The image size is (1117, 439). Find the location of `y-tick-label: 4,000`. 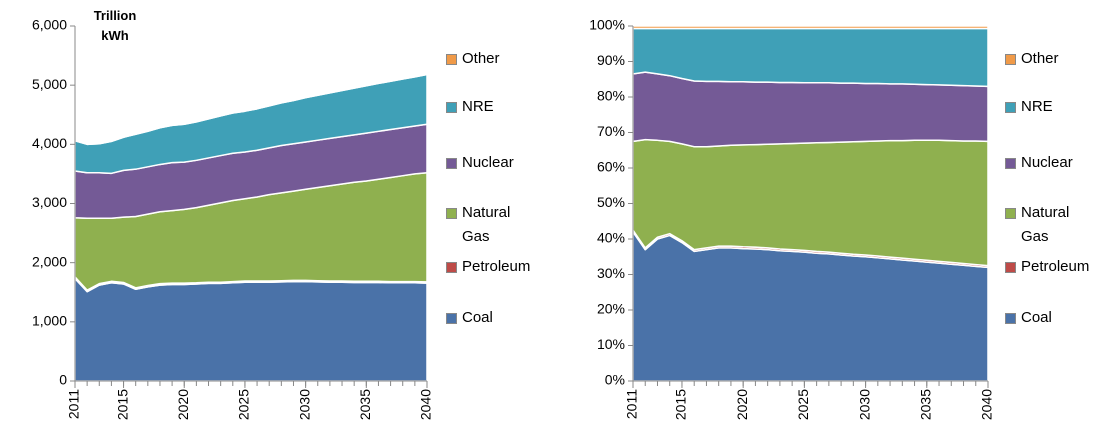

y-tick-label: 4,000 is located at coordinates (49, 143).